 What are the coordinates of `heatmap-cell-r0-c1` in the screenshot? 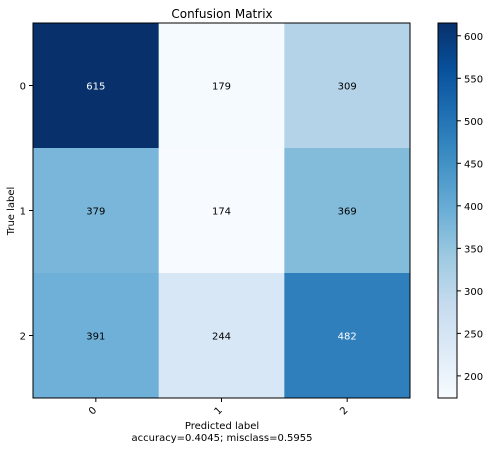 It's located at (221, 86).